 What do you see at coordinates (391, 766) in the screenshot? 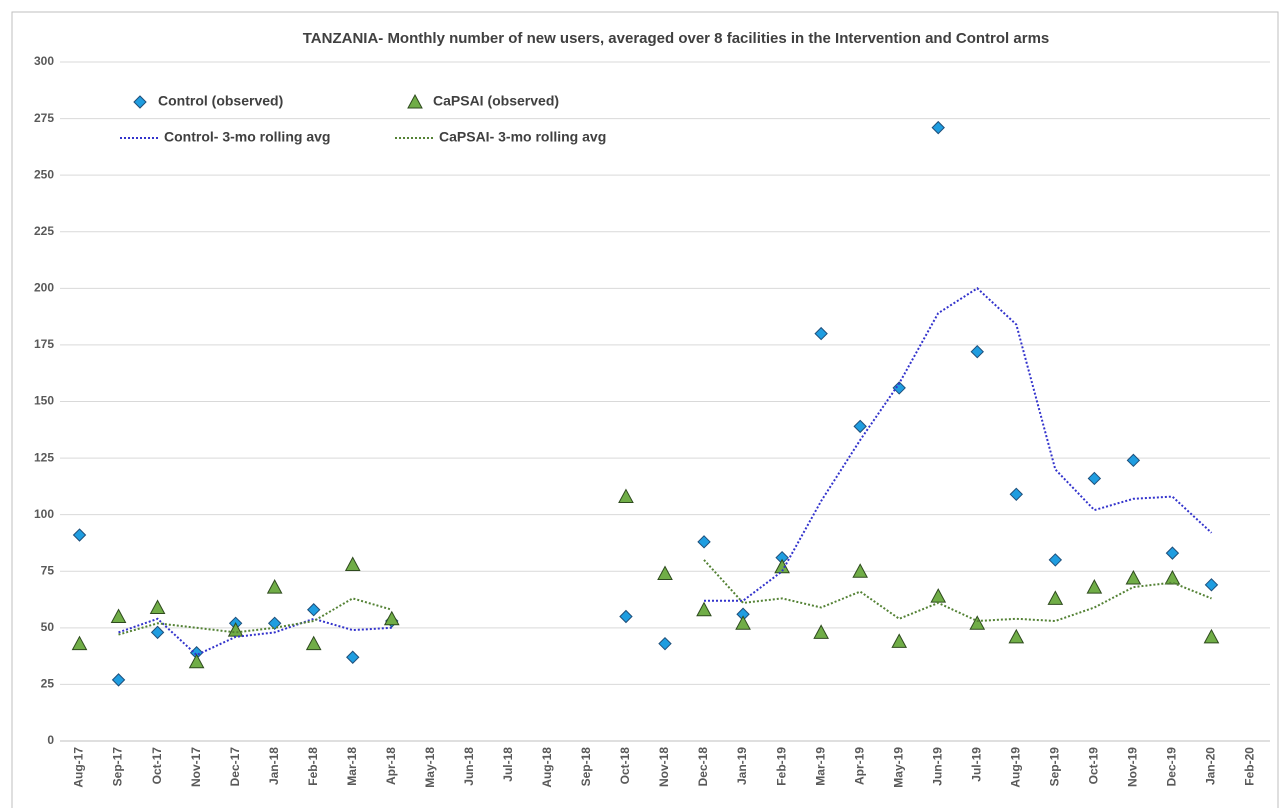
I see `x-tick-label: Apr-18` at bounding box center [391, 766].